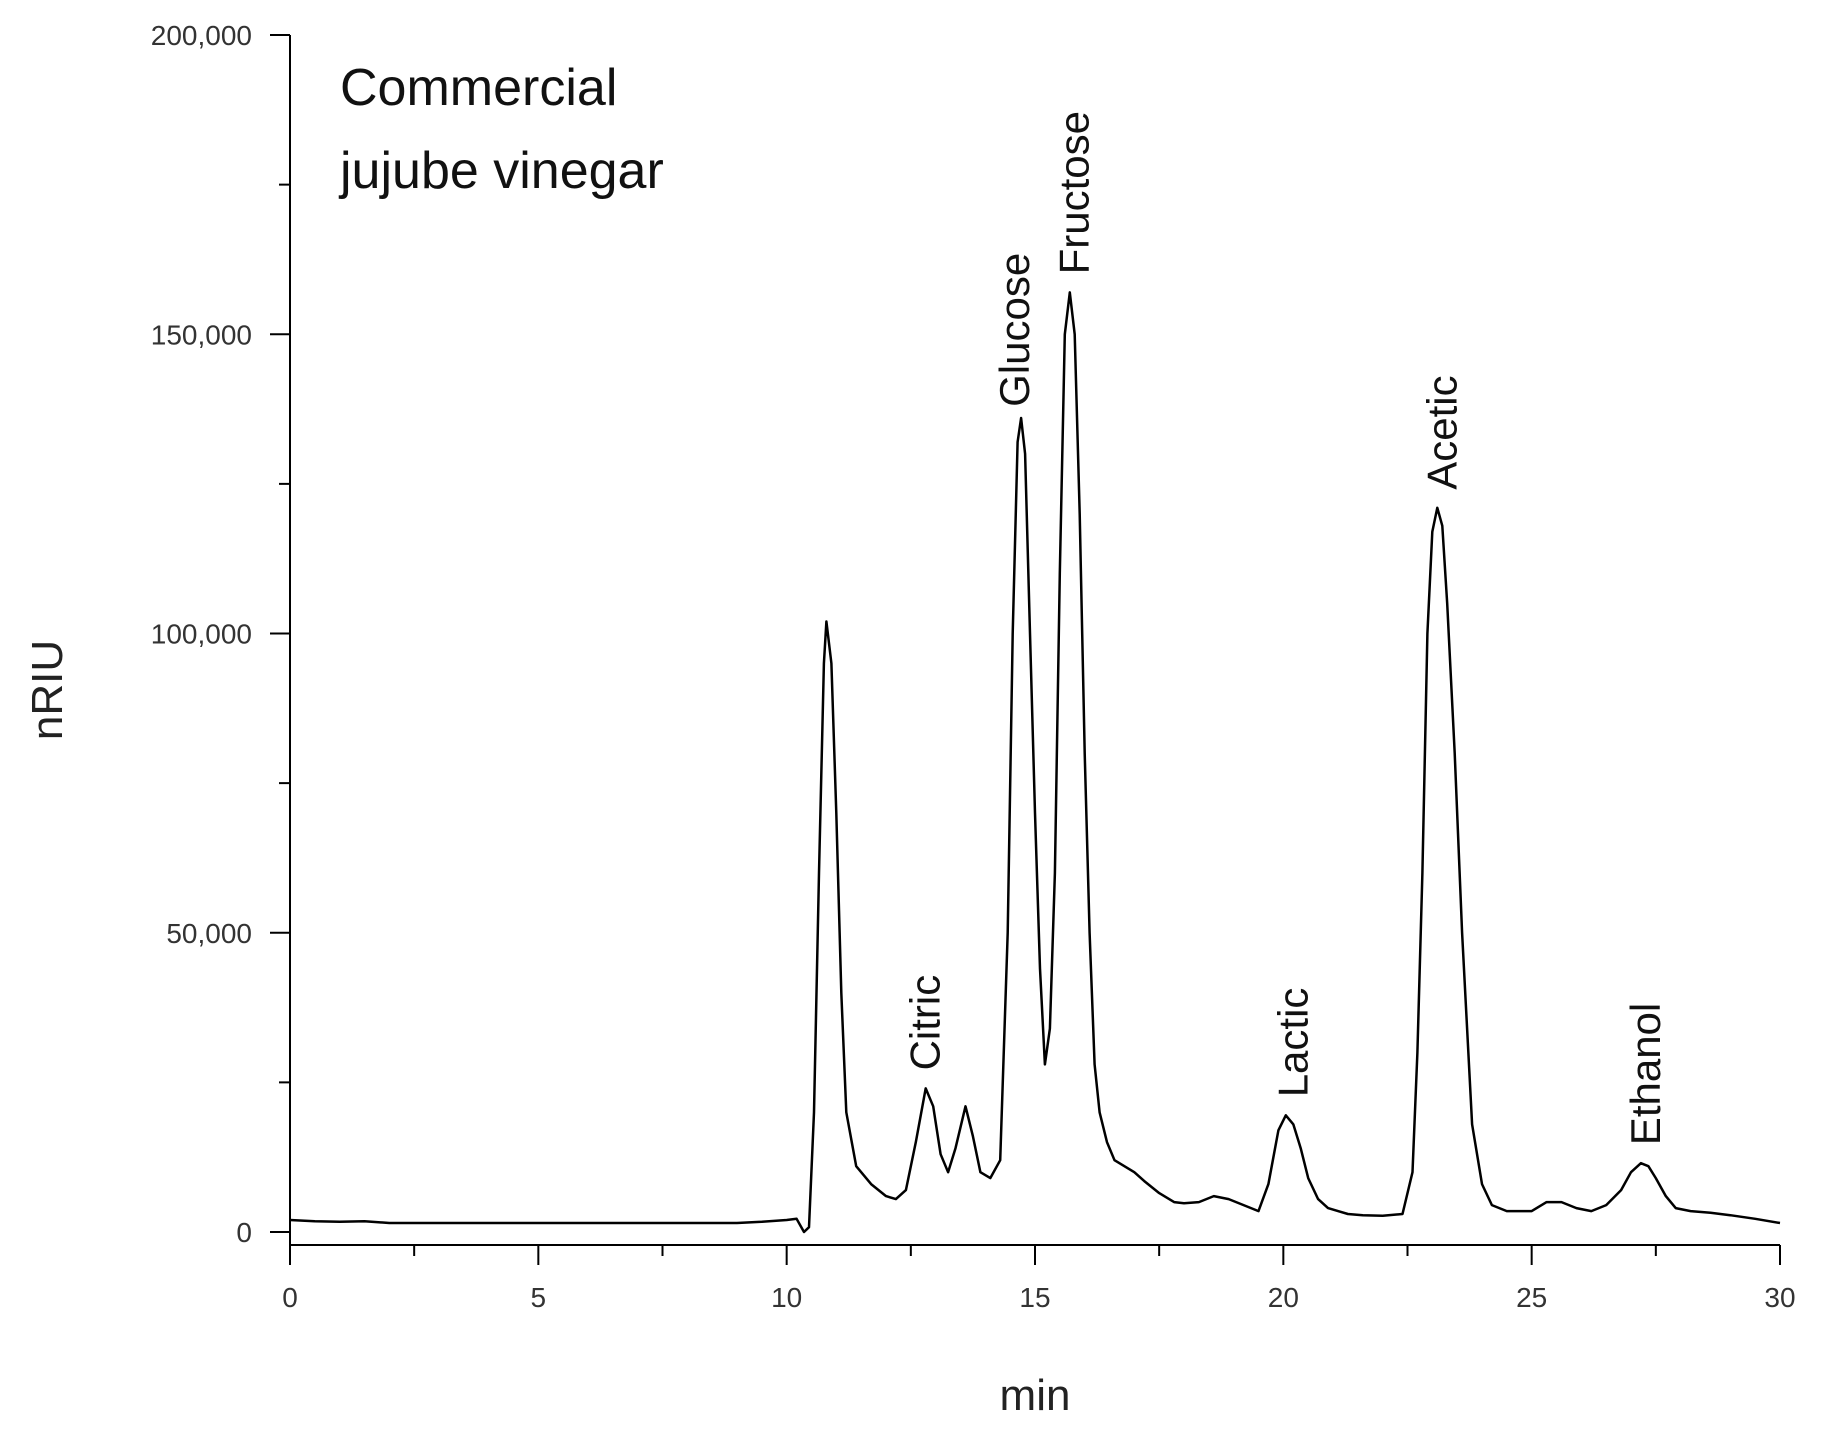 The height and width of the screenshot is (1430, 1822). Describe the element at coordinates (925, 1023) in the screenshot. I see `peak-label: Citric` at that location.